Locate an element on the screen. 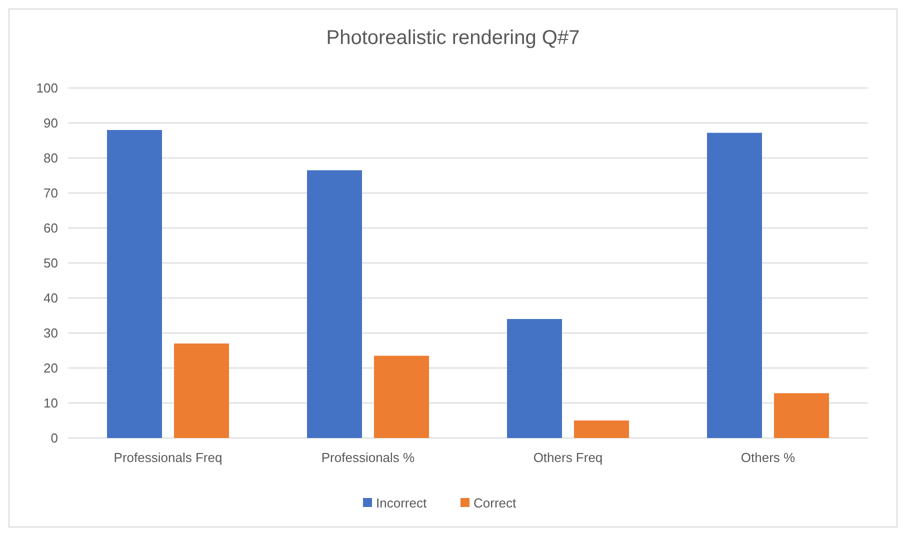 The image size is (903, 533). chart-title: Photorealistic rendering Q#7 is located at coordinates (453, 38).